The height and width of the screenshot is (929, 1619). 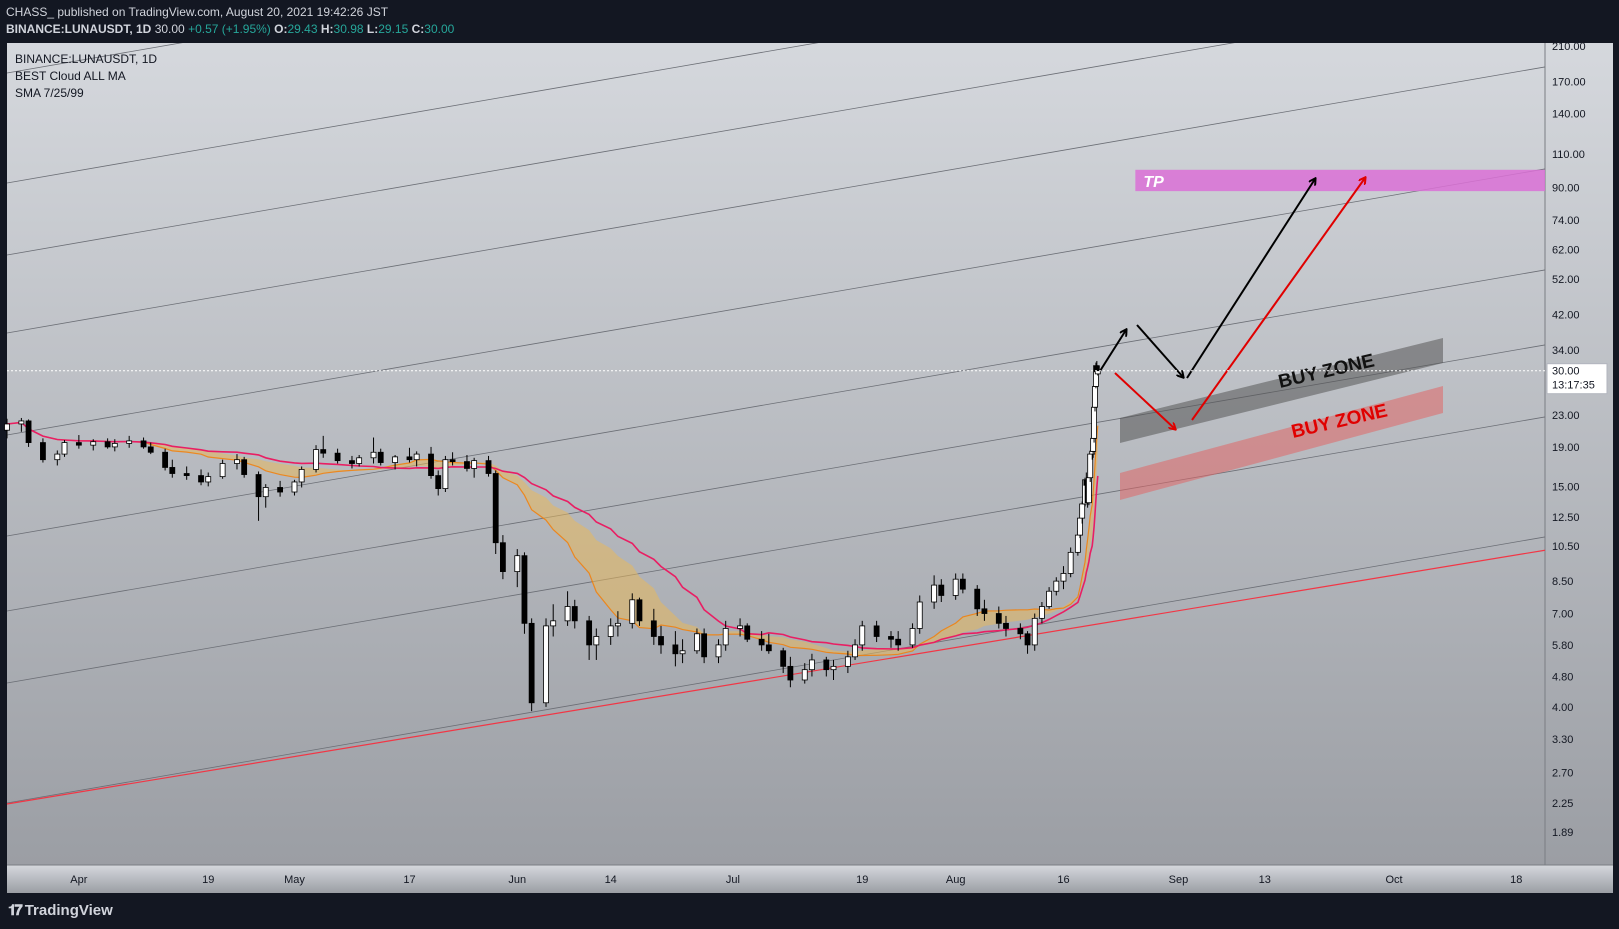 I want to click on footer-brand: 𝟏𝟕 TradingView, so click(x=60, y=910).